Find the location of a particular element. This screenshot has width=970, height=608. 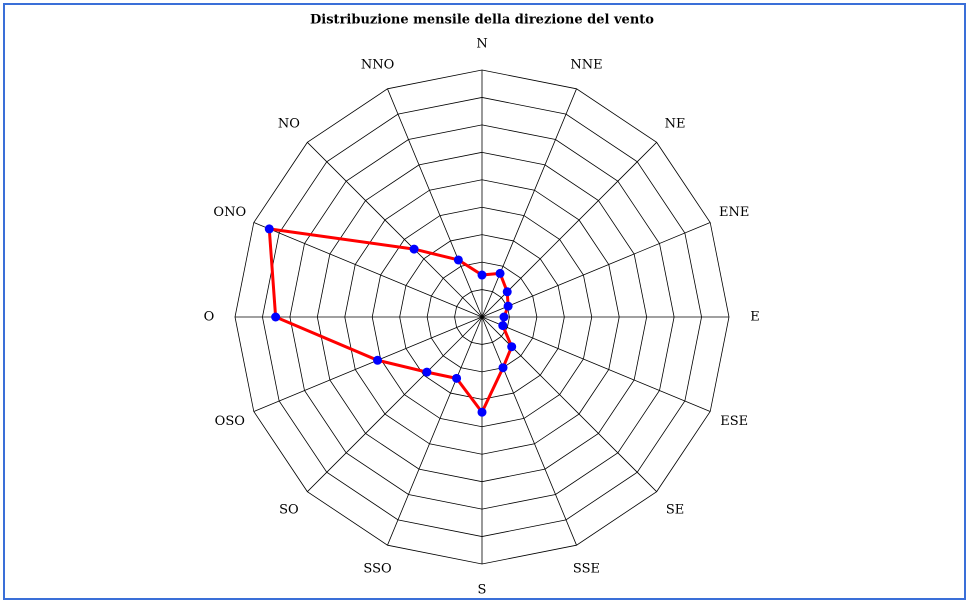

category-label: SO is located at coordinates (289, 510).